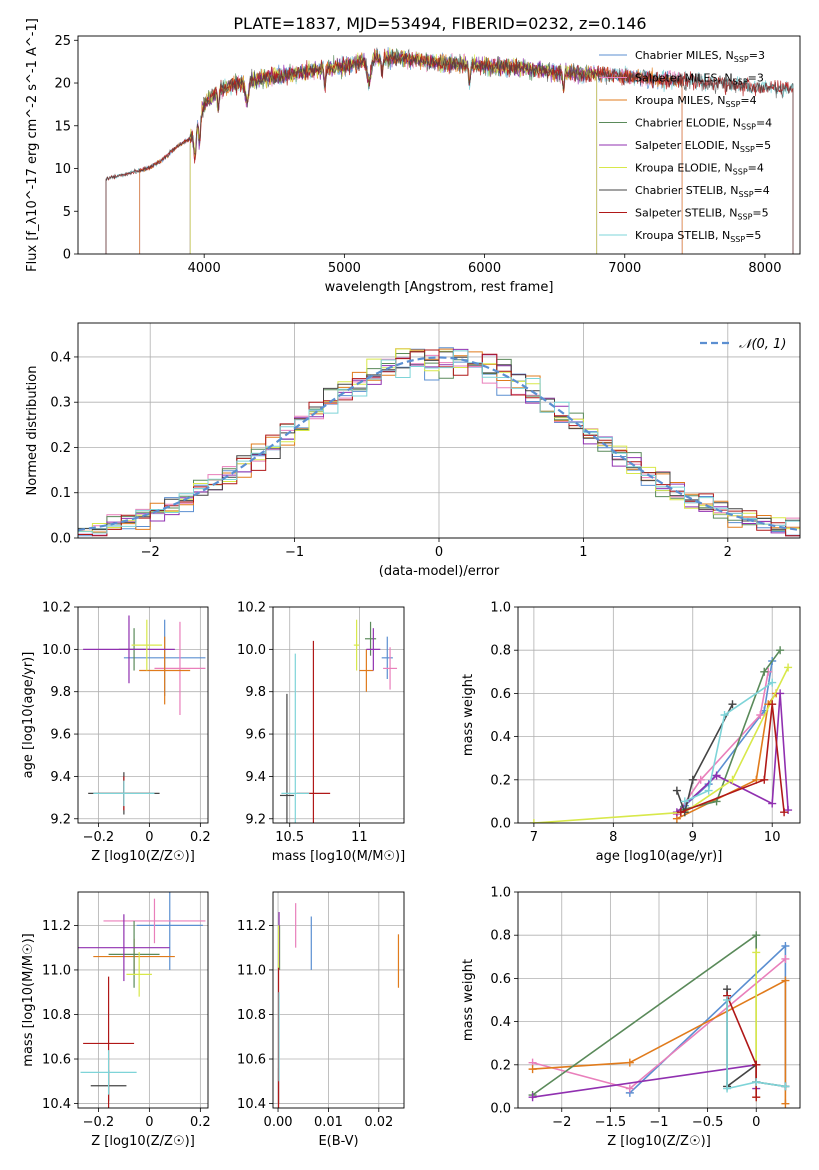  What do you see at coordinates (741, 1046) in the screenshot?
I see `weight_vs_Z-series-salpeter-stelib` at bounding box center [741, 1046].